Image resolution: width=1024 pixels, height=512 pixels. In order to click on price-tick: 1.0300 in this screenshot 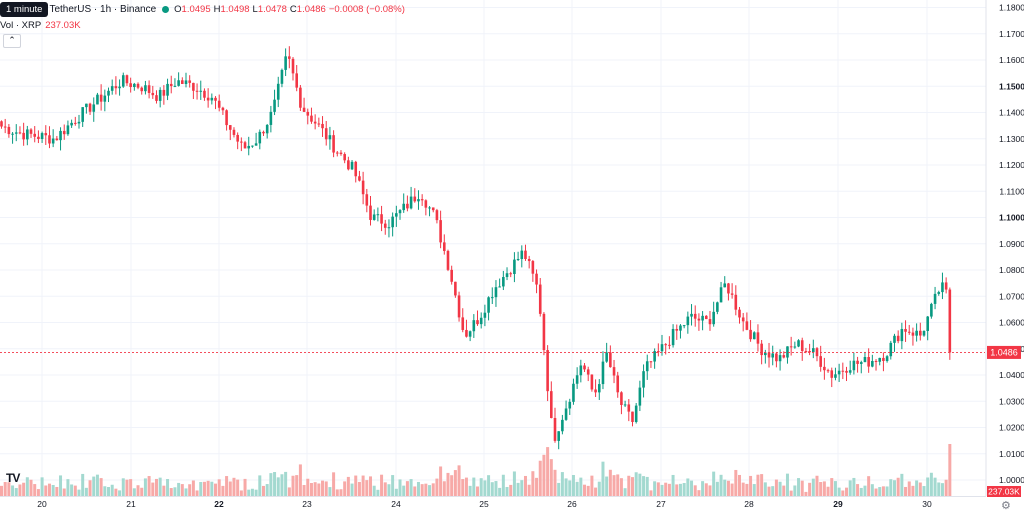, I will do `click(1011, 401)`.